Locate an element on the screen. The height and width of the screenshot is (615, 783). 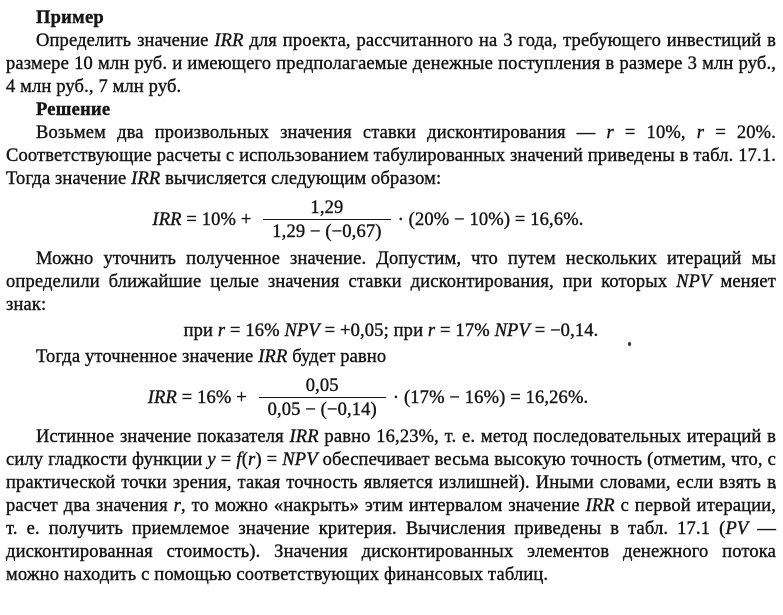
text-run: = 10% + is located at coordinates (219, 219).